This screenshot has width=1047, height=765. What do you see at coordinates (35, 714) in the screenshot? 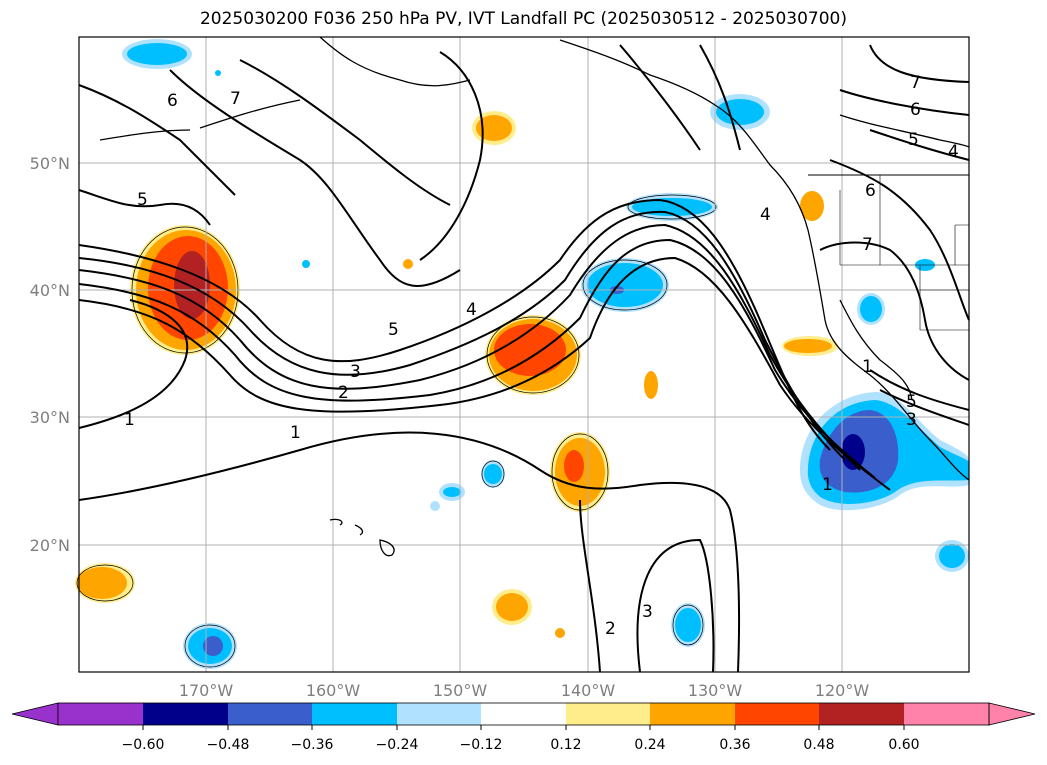
I see `colorbar-extend-low` at bounding box center [35, 714].